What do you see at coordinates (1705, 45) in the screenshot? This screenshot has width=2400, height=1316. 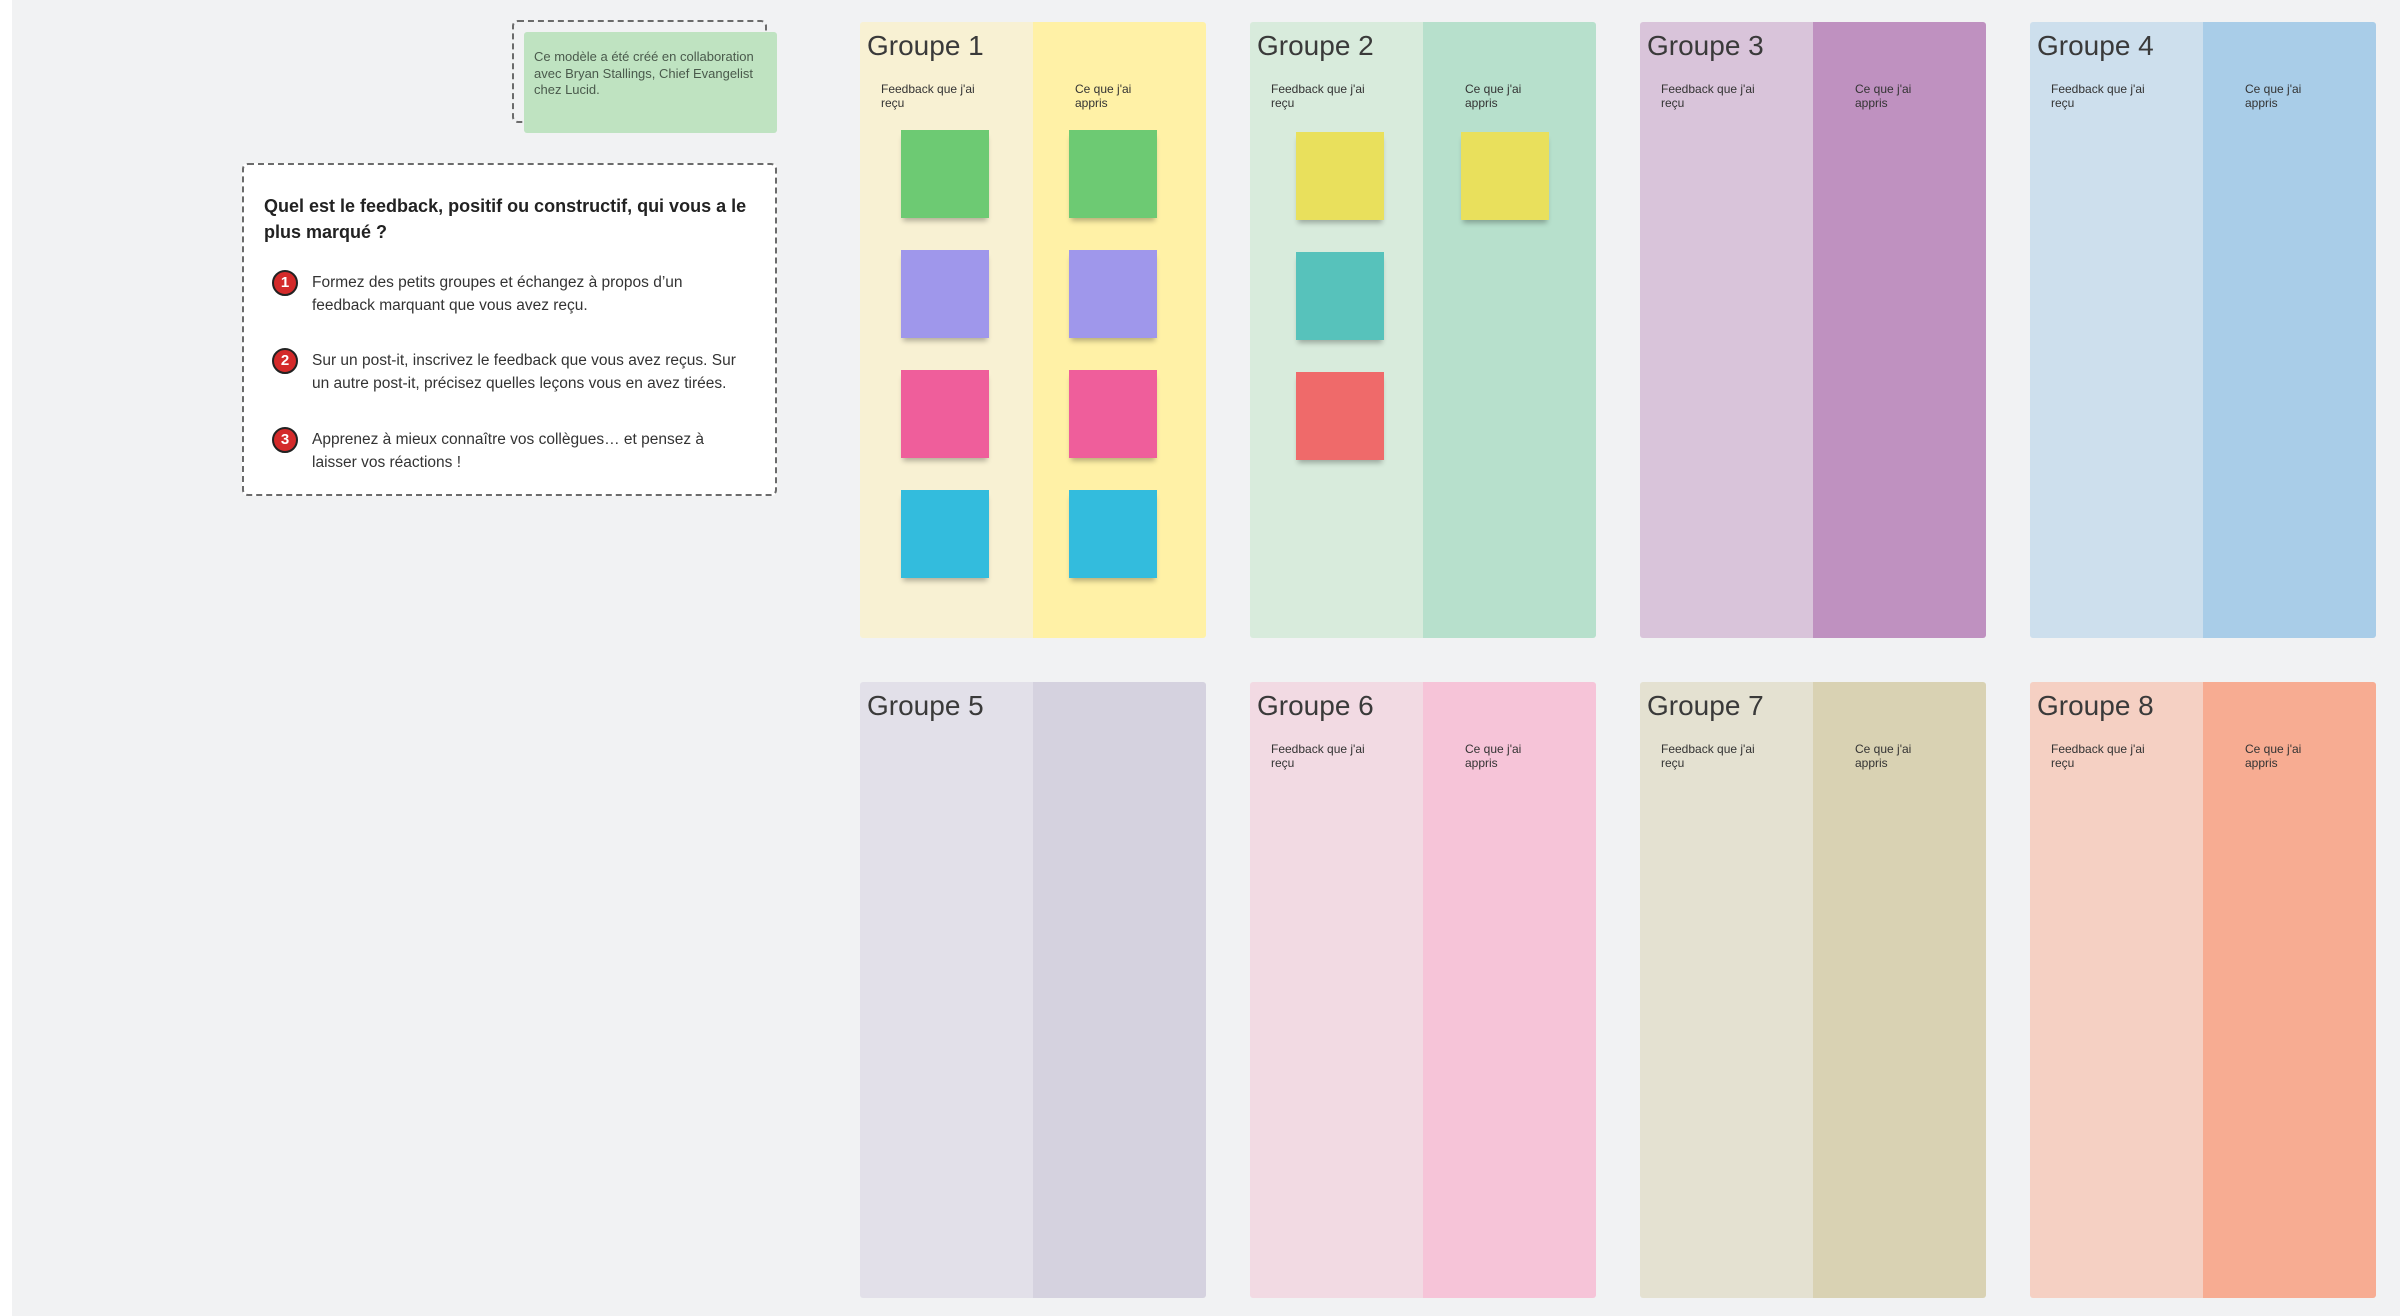 I see `group-title: Groupe 3` at bounding box center [1705, 45].